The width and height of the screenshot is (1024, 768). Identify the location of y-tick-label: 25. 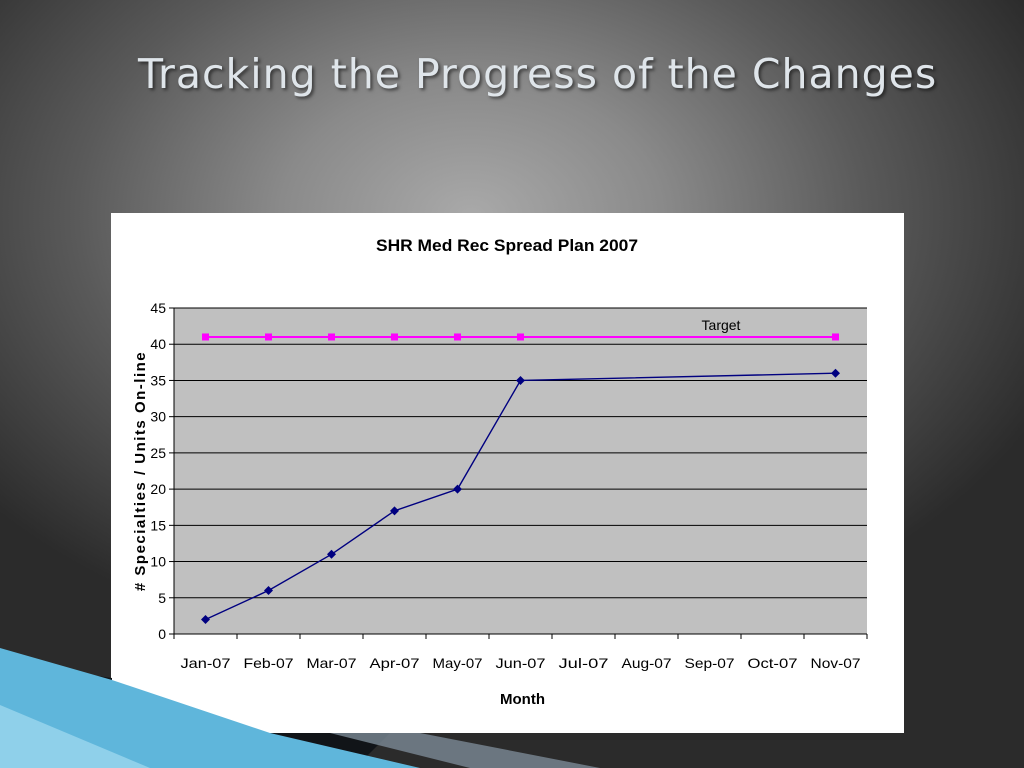
(158, 453).